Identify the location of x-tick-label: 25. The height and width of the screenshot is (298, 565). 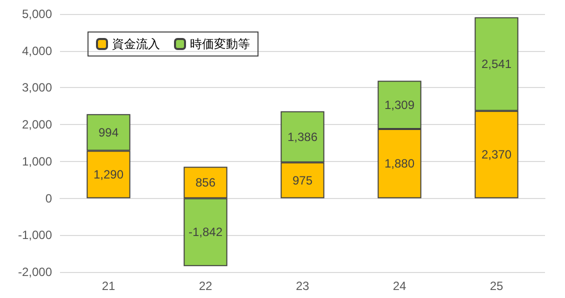
(497, 286).